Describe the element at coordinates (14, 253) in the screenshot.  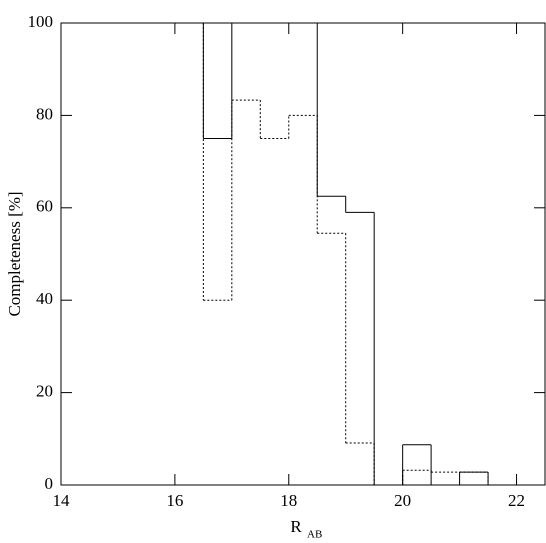
I see `y-axis-label: Completeness [%]` at that location.